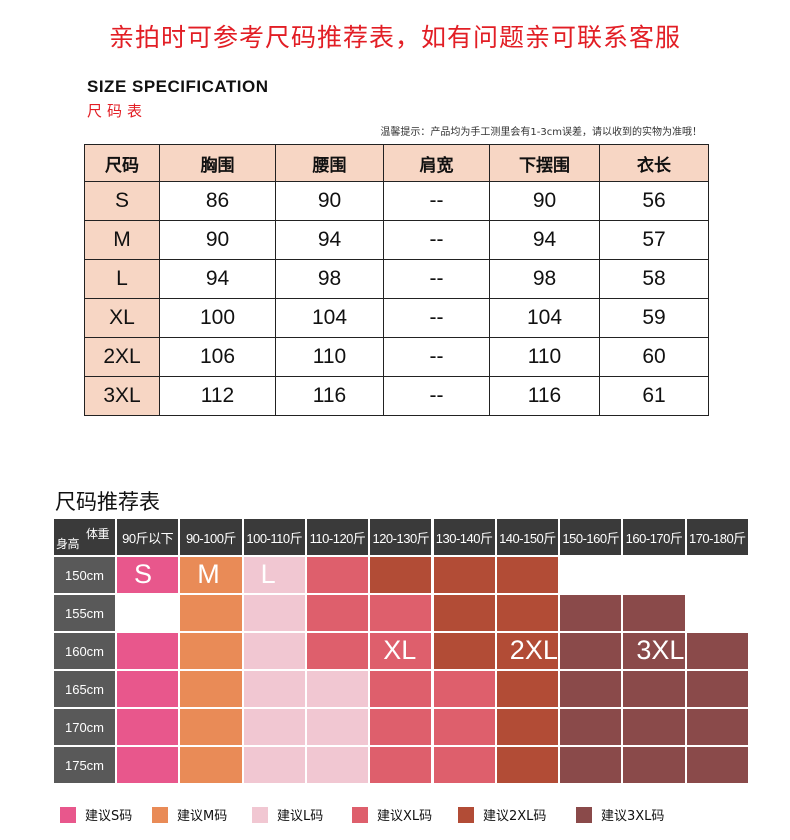 This screenshot has width=790, height=840. Describe the element at coordinates (394, 37) in the screenshot. I see `page-banner: 亲拍时可参考尺码推荐表，如有问题亲可联系客服` at that location.